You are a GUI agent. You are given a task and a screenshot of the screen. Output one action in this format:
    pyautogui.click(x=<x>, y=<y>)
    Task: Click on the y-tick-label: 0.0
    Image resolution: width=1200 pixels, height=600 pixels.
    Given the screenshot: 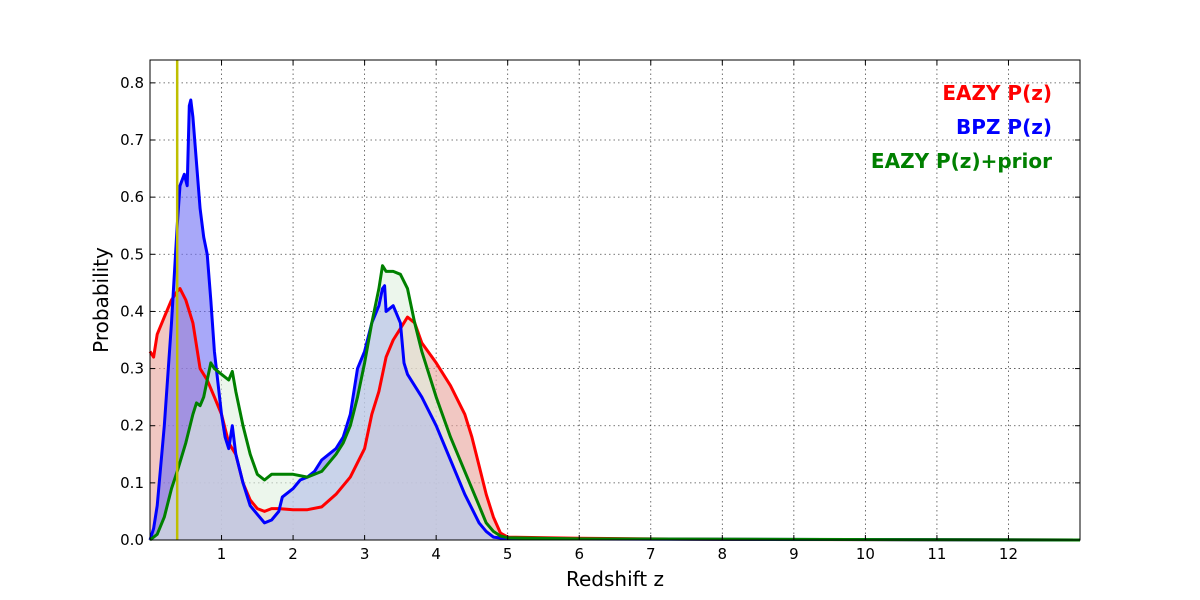 What is the action you would take?
    pyautogui.click(x=132, y=540)
    